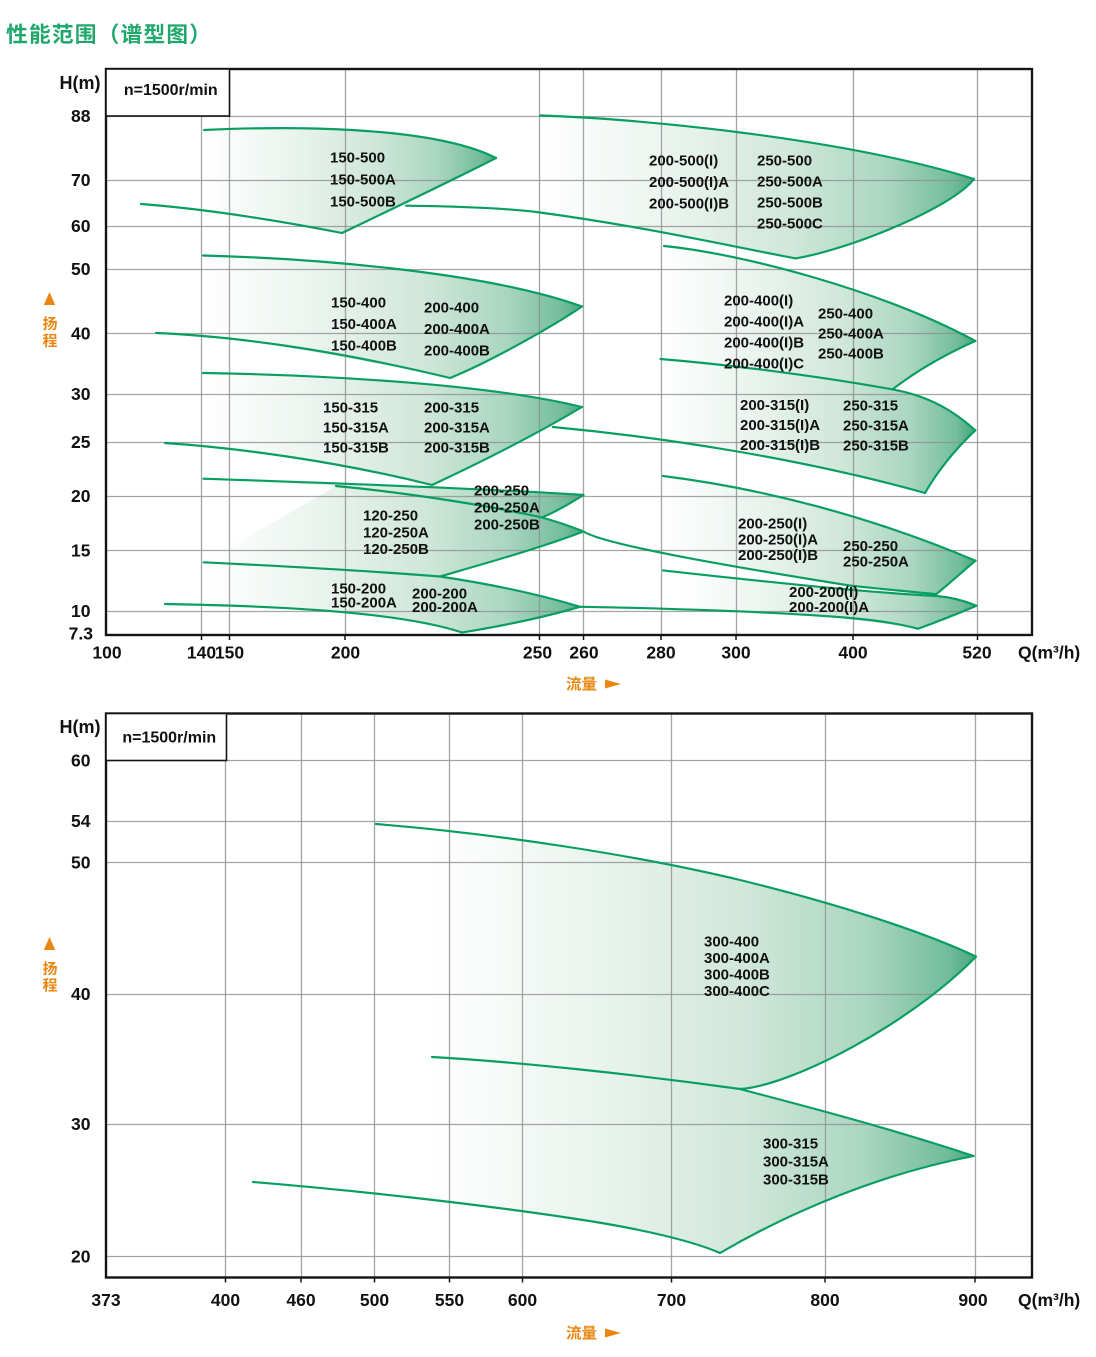  Describe the element at coordinates (764, 363) in the screenshot. I see `svg-text: 200-400(I)C` at that location.